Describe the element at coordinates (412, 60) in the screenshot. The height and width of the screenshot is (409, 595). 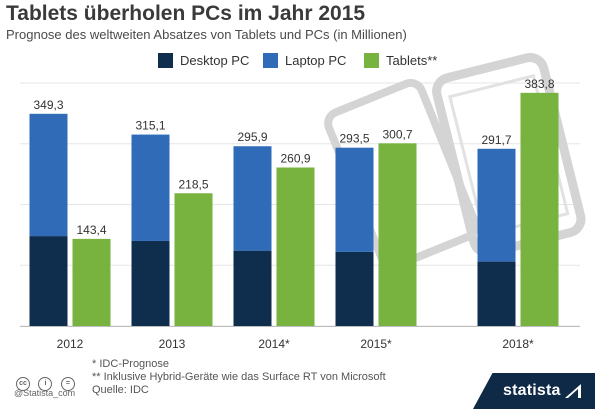
I see `legend-label-tablets: Tablets**` at that location.